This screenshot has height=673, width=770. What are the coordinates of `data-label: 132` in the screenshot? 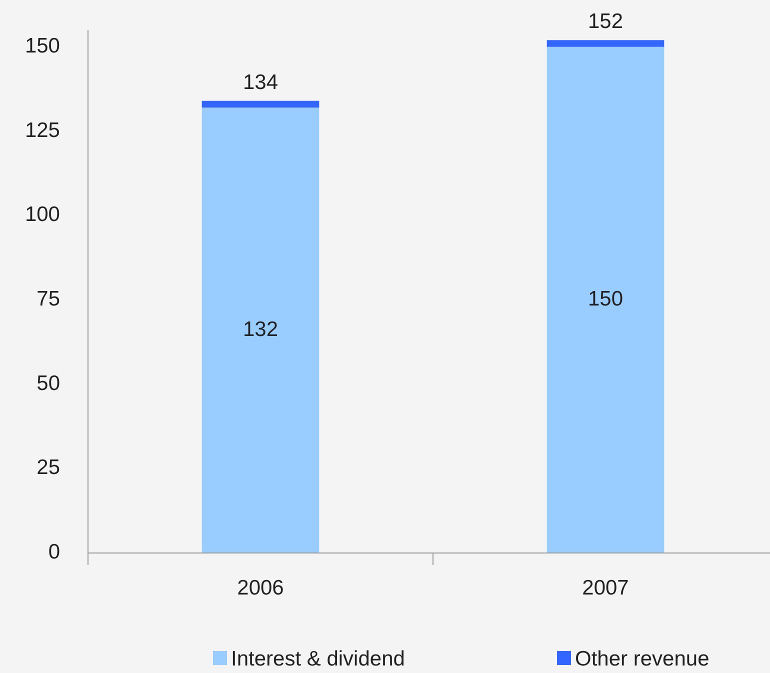 It's located at (260, 329).